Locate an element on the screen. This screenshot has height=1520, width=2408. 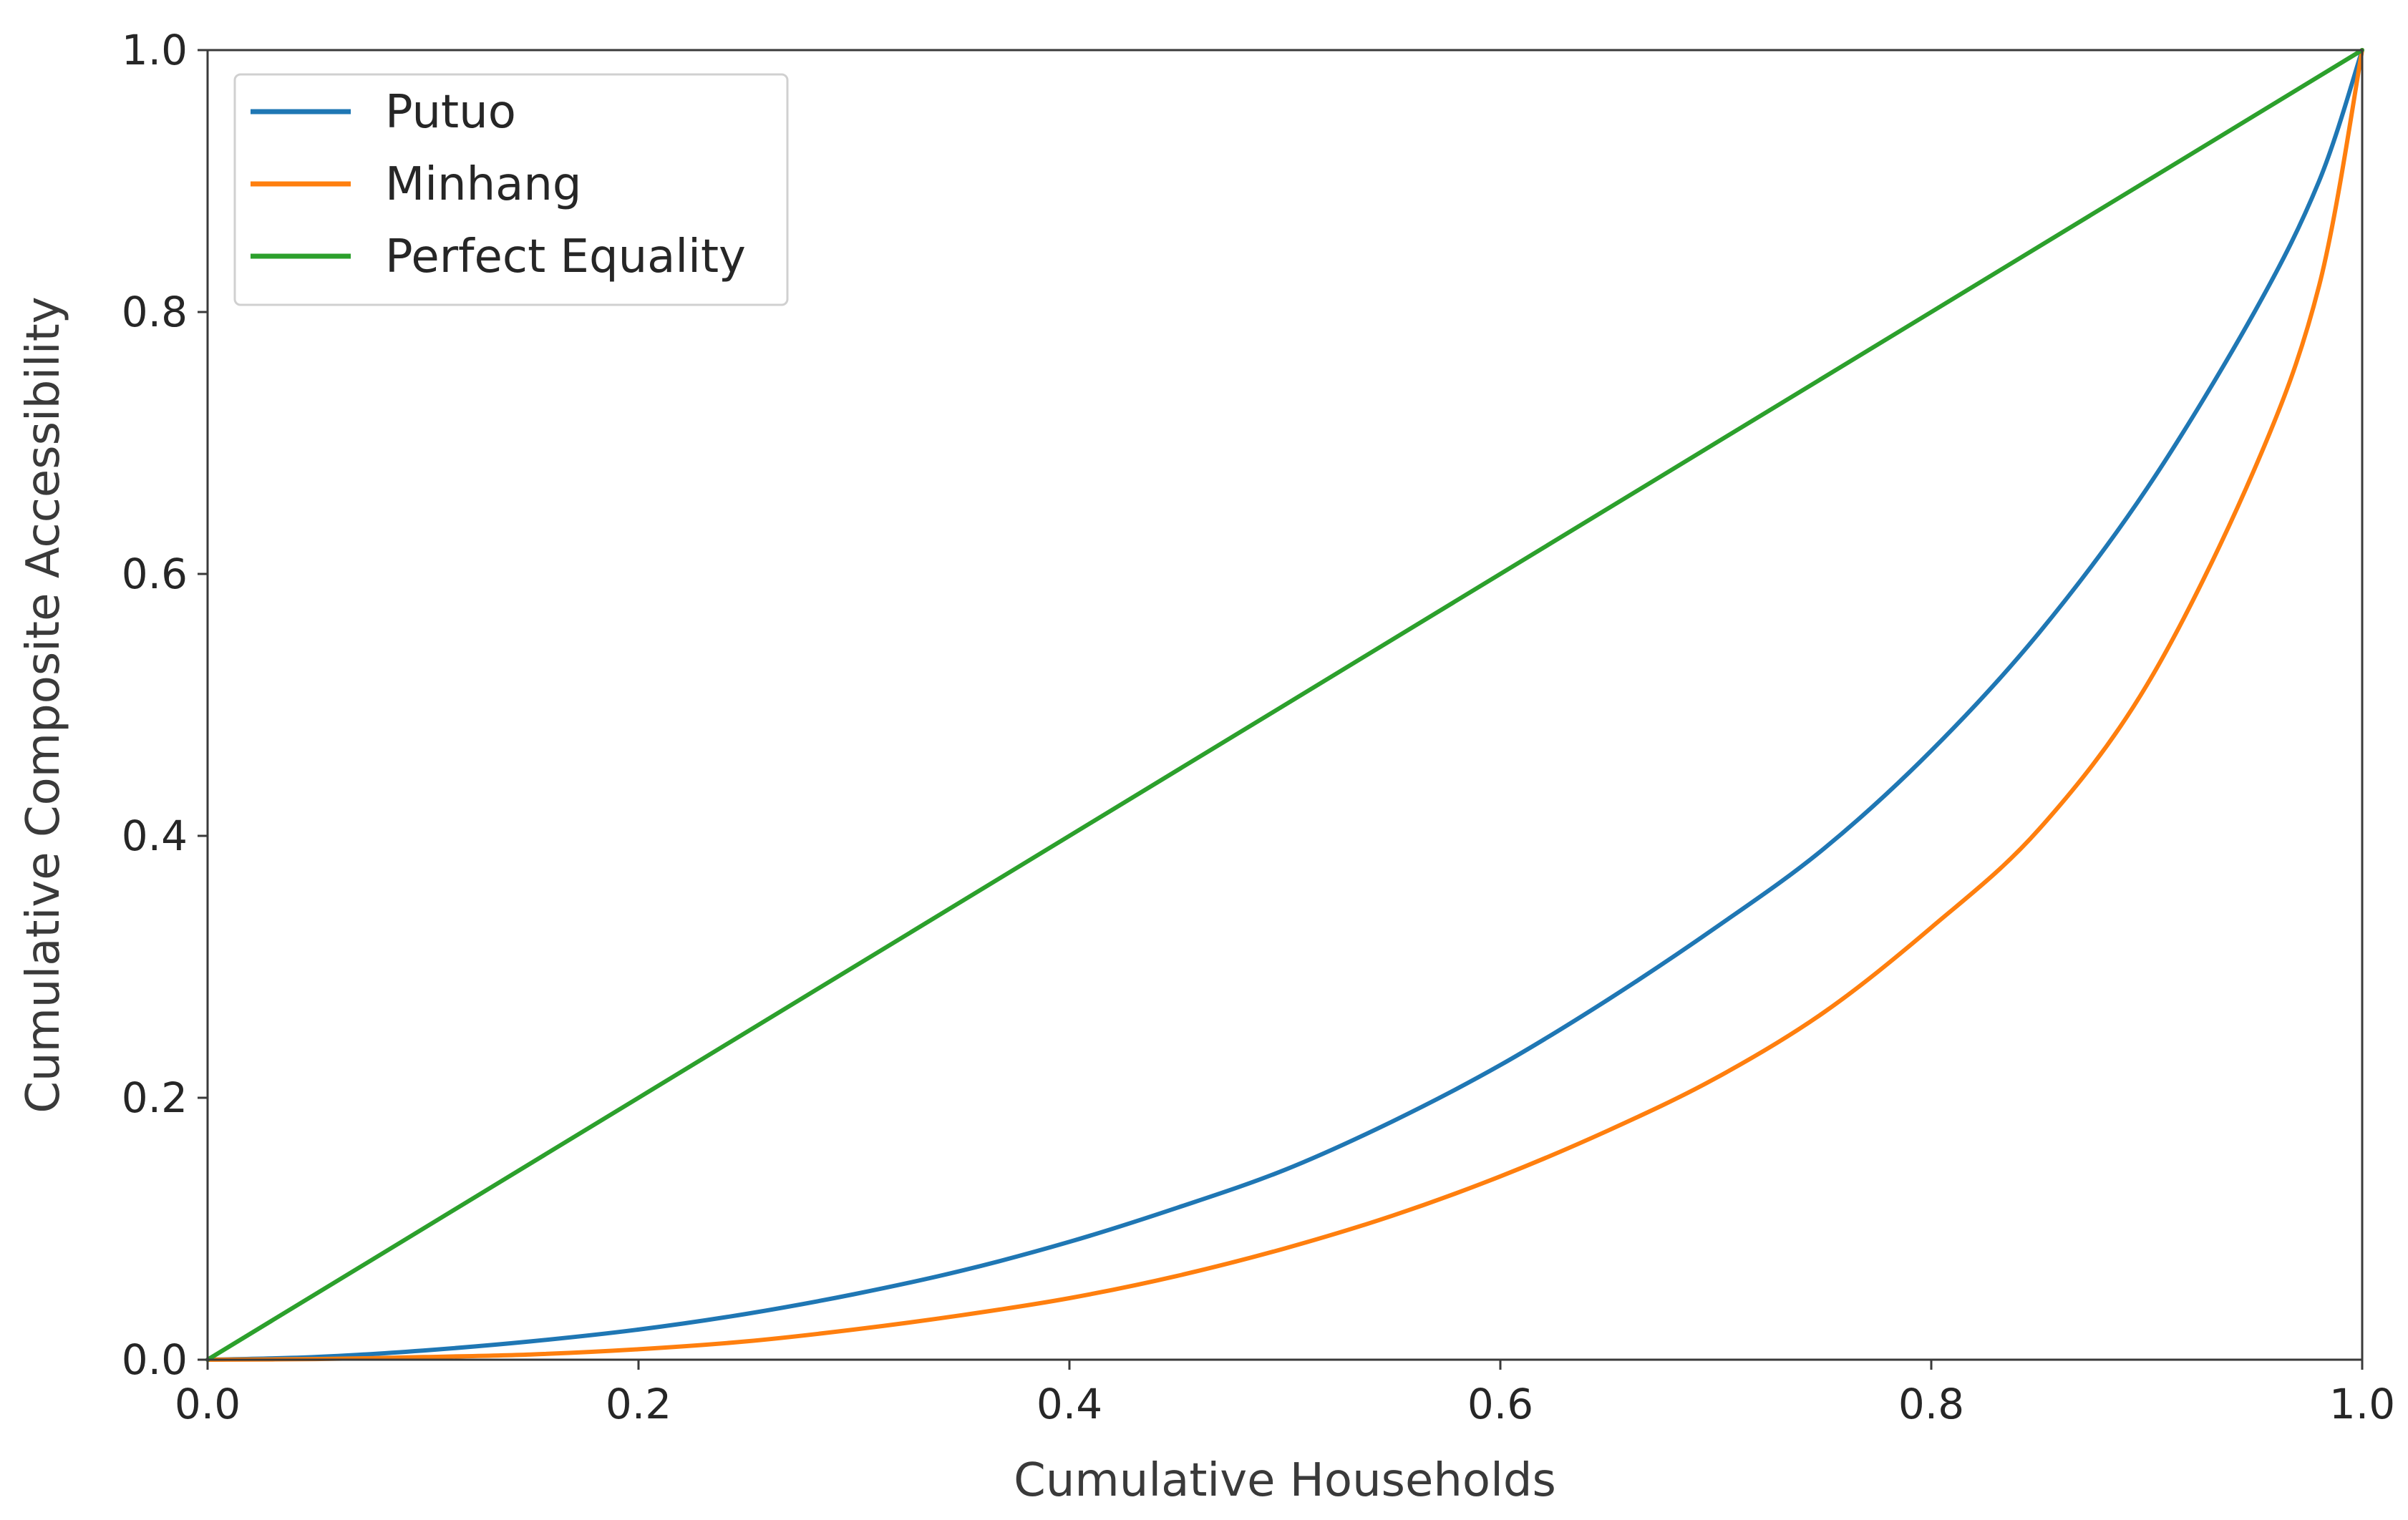
legend-entries: Putuo Minhang Perfect Equality is located at coordinates (499, 185).